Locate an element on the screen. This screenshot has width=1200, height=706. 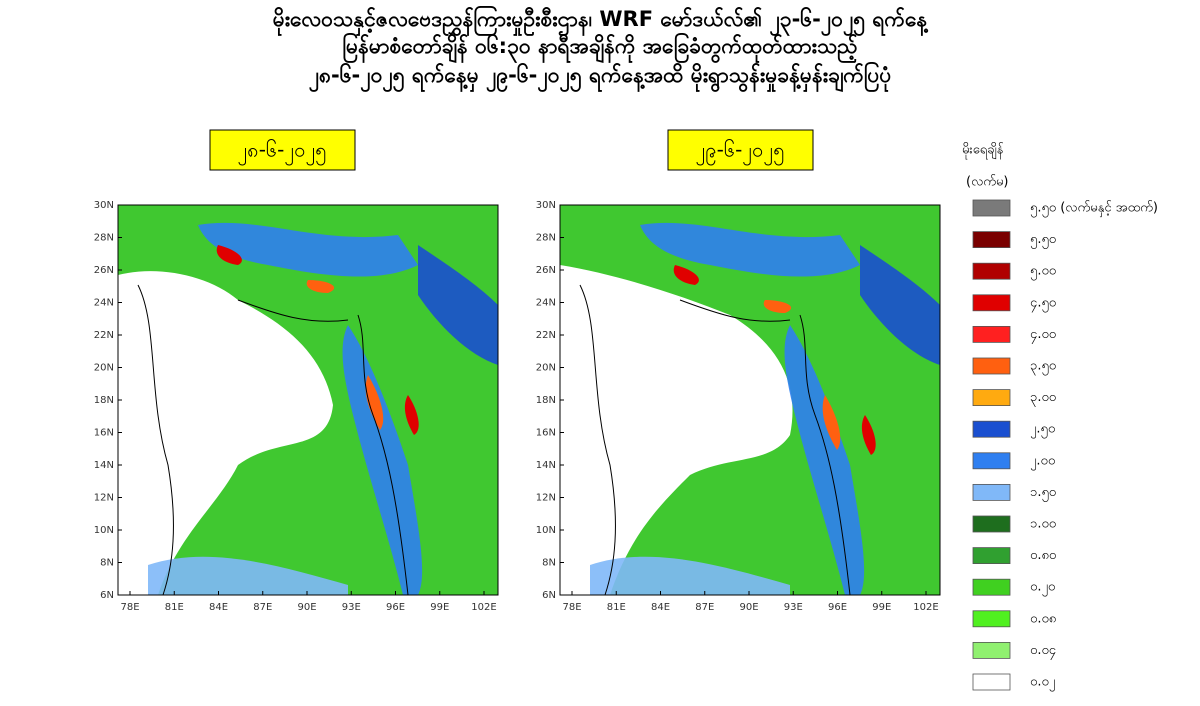
panel-label: ၂၉-၆-၂၀၂၅ is located at coordinates (740, 152).